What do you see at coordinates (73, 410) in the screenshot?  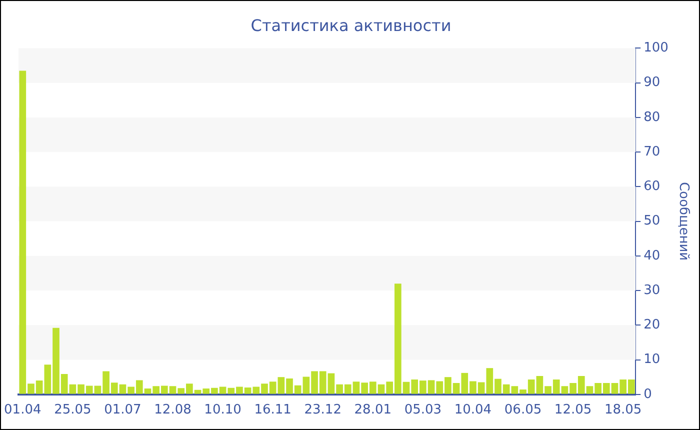 I see `x-tick-label: 25.05` at bounding box center [73, 410].